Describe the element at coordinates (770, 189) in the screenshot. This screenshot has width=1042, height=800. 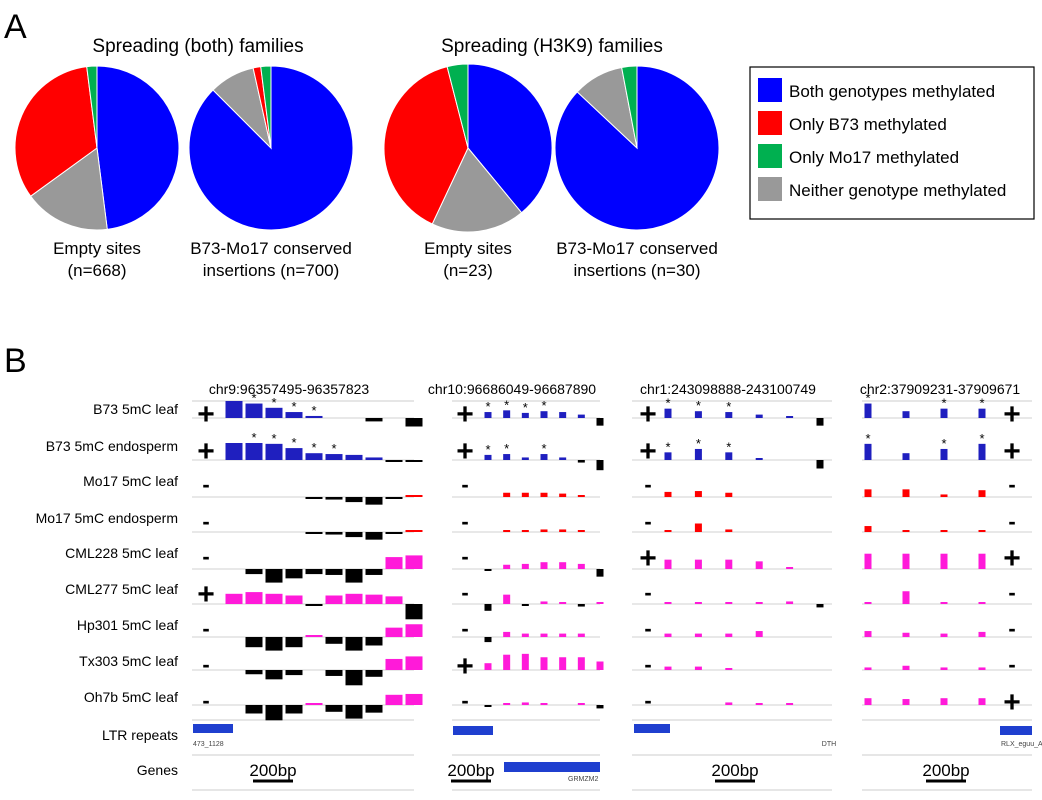
I see `legend-swatch-neither` at that location.